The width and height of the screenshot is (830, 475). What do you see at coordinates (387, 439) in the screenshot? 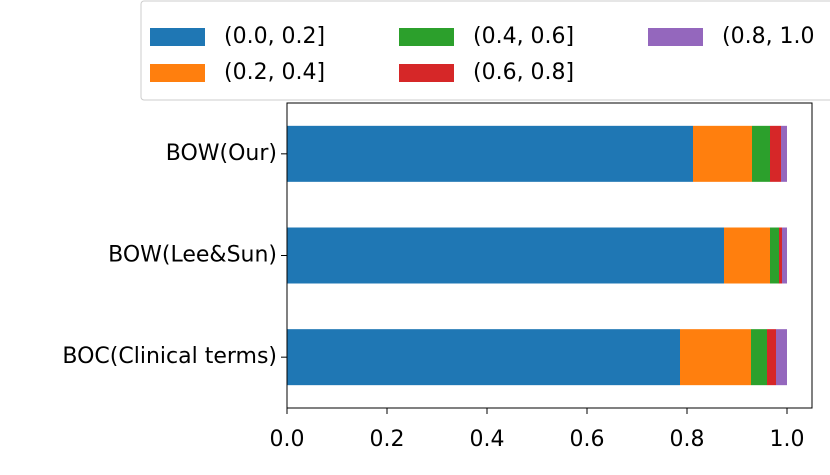
I see `x-tick-label: 0.2` at bounding box center [387, 439].